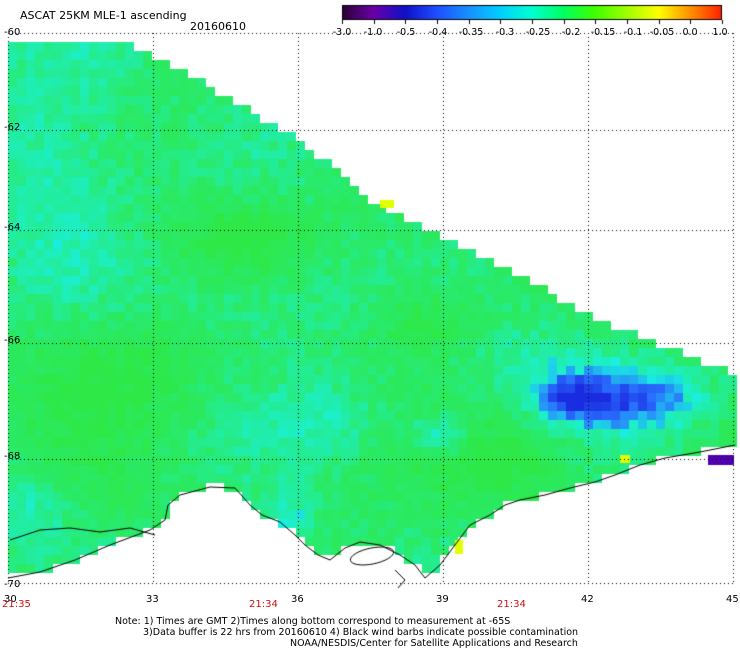  Describe the element at coordinates (373, 32) in the screenshot. I see `colorbar-tick-label: -1.0` at that location.